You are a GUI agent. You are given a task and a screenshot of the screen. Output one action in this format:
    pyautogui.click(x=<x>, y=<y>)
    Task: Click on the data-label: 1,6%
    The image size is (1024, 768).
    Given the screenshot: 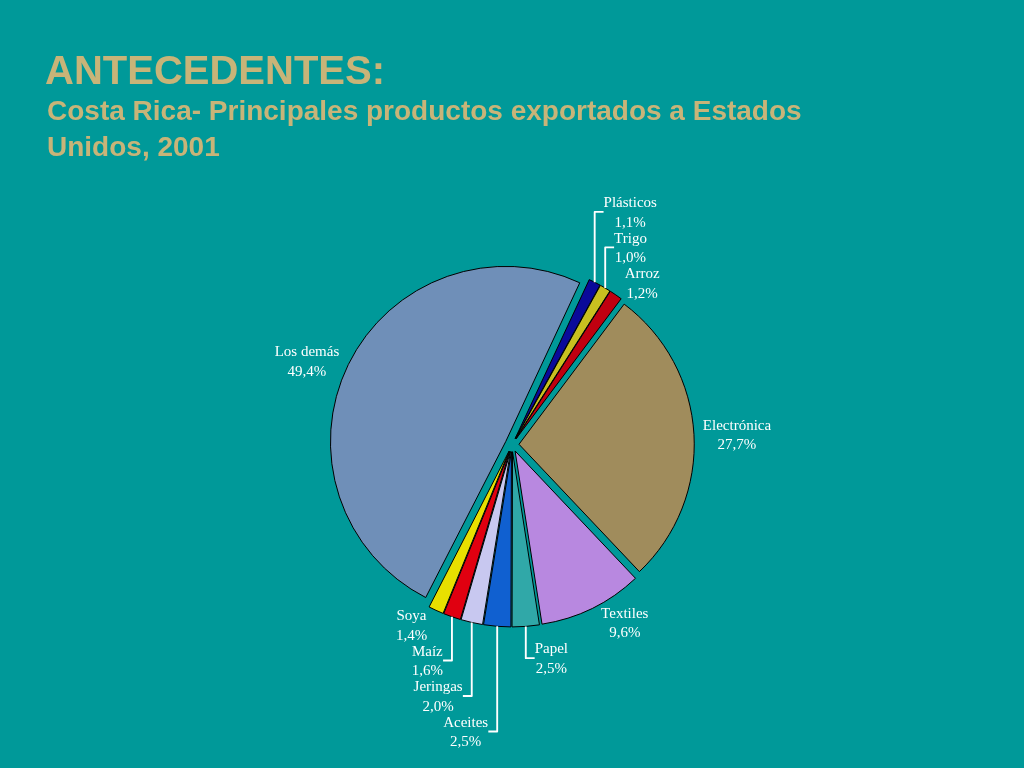 What is the action you would take?
    pyautogui.click(x=427, y=670)
    